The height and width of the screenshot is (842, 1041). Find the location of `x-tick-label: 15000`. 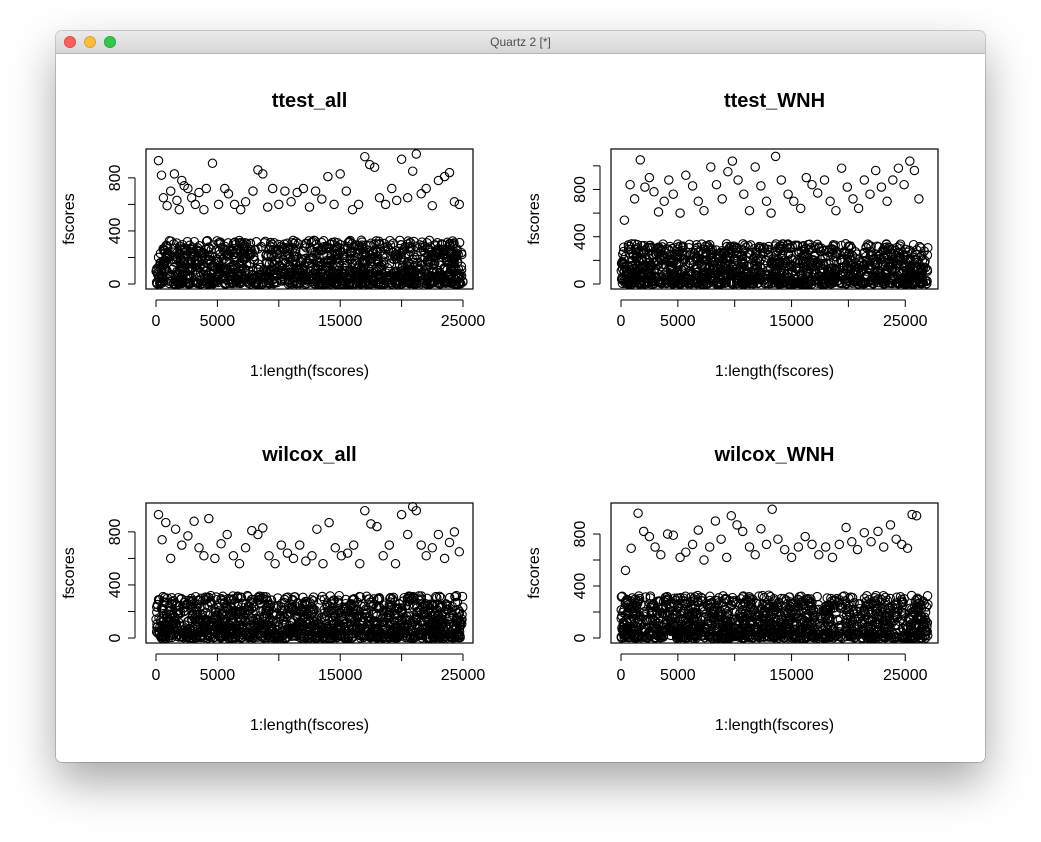

x-tick-label: 15000 is located at coordinates (791, 321).